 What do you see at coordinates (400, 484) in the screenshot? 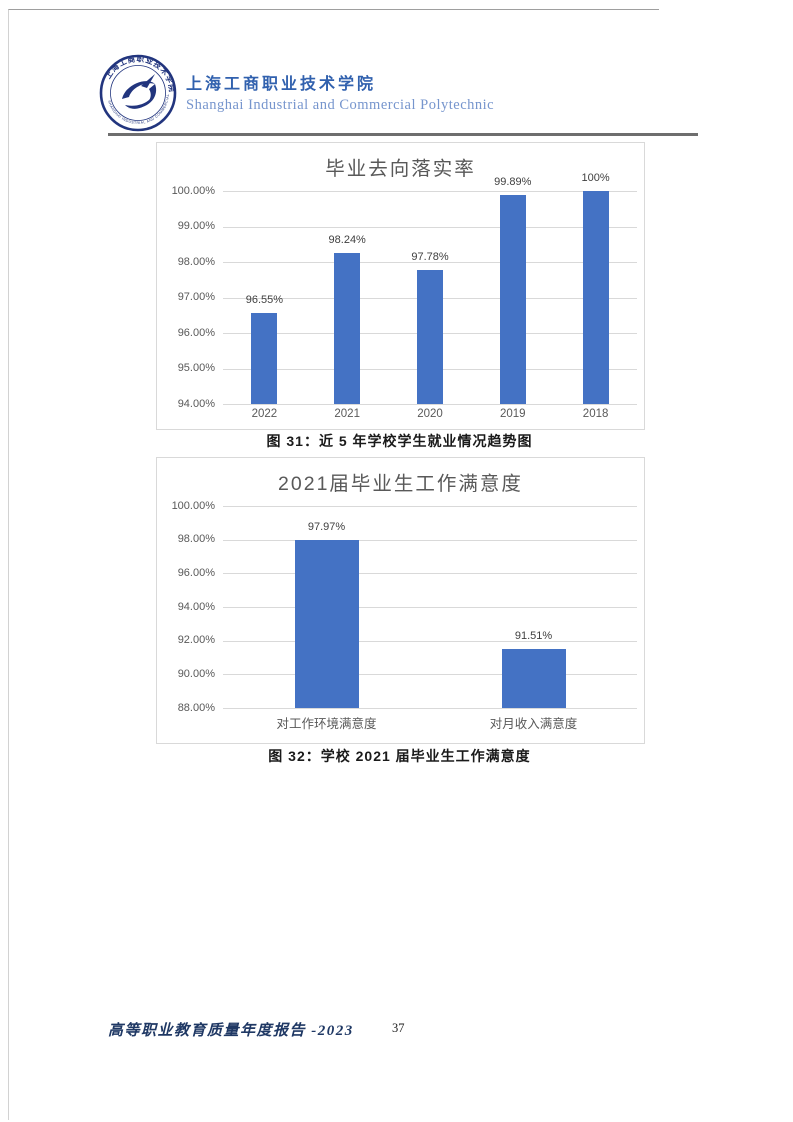
I see `chart-title: 2021届毕业生工作满意度` at bounding box center [400, 484].